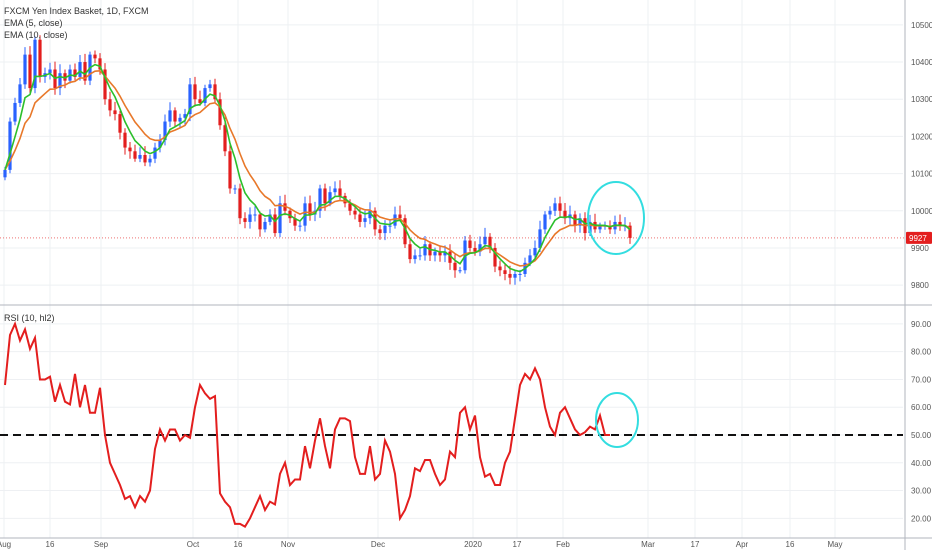 The image size is (932, 555). Describe the element at coordinates (921, 62) in the screenshot. I see `price-tick-label: 10400` at that location.